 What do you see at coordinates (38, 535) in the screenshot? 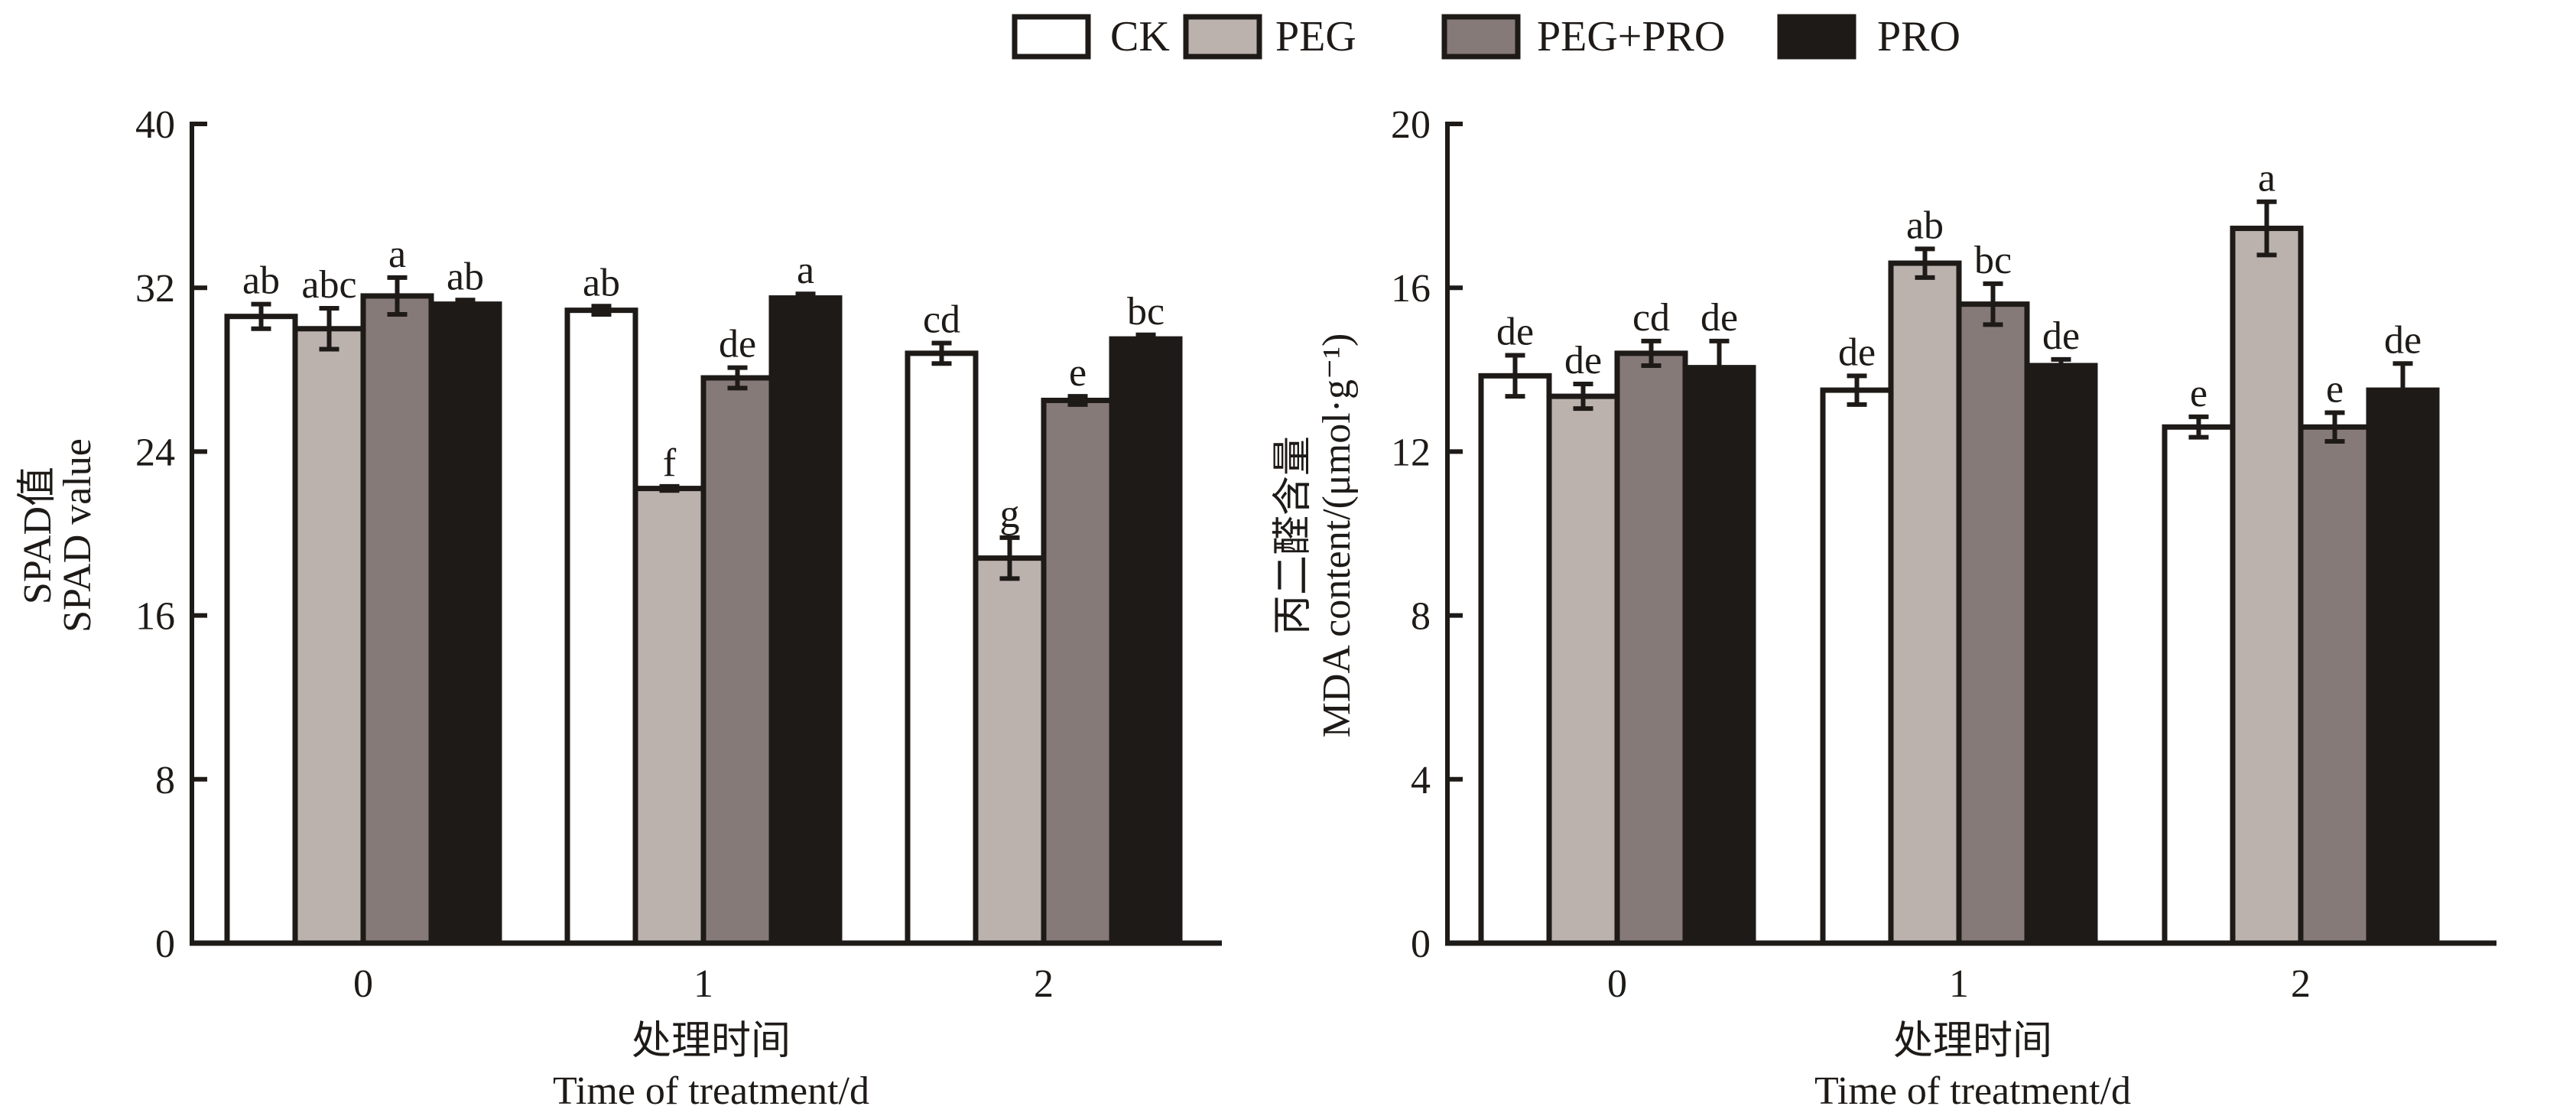
I see `y-axis-title-cn: SPAD值` at bounding box center [38, 535].